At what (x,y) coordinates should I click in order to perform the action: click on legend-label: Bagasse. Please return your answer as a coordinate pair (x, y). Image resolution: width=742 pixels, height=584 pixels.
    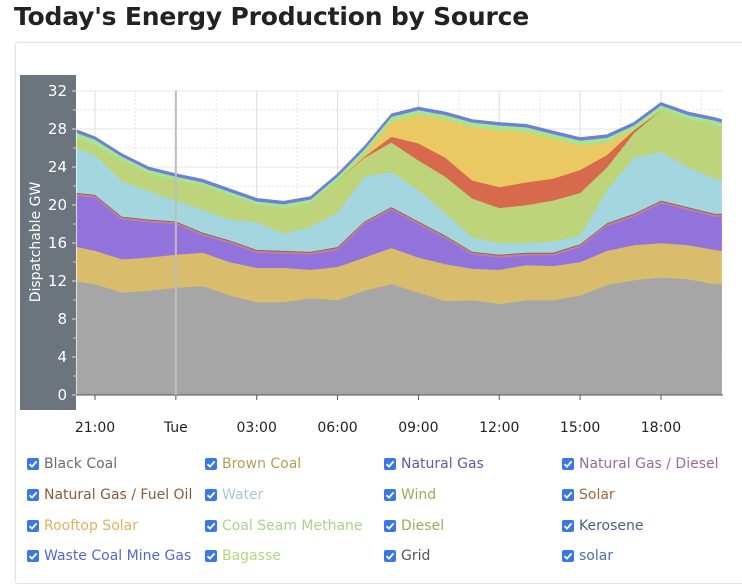
    Looking at the image, I should click on (251, 556).